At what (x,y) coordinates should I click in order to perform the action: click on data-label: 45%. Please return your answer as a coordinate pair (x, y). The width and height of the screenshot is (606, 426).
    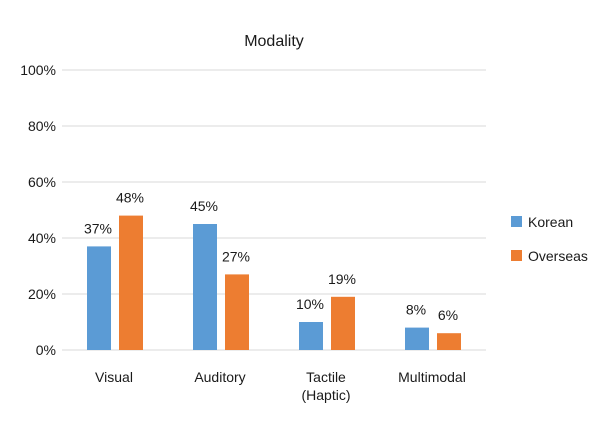
    Looking at the image, I should click on (204, 206).